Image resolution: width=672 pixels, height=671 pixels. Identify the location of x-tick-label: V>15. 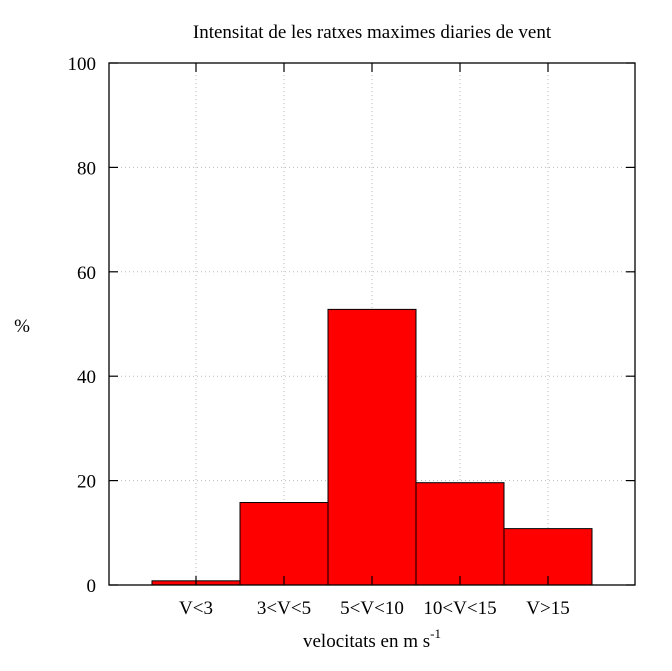
(547, 608).